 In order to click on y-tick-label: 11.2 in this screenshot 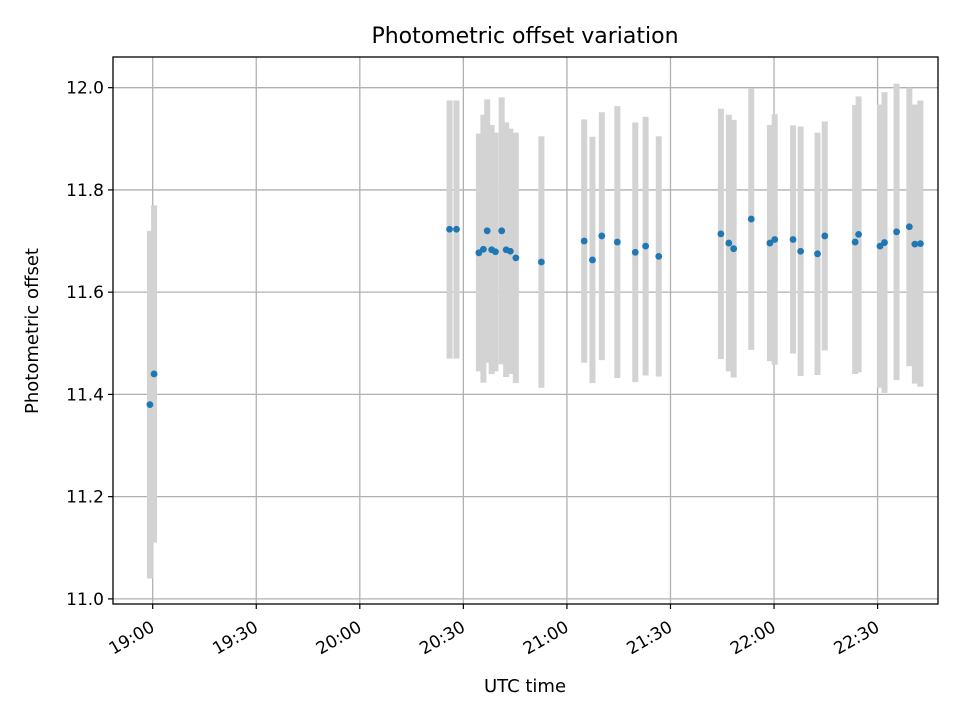, I will do `click(85, 498)`.